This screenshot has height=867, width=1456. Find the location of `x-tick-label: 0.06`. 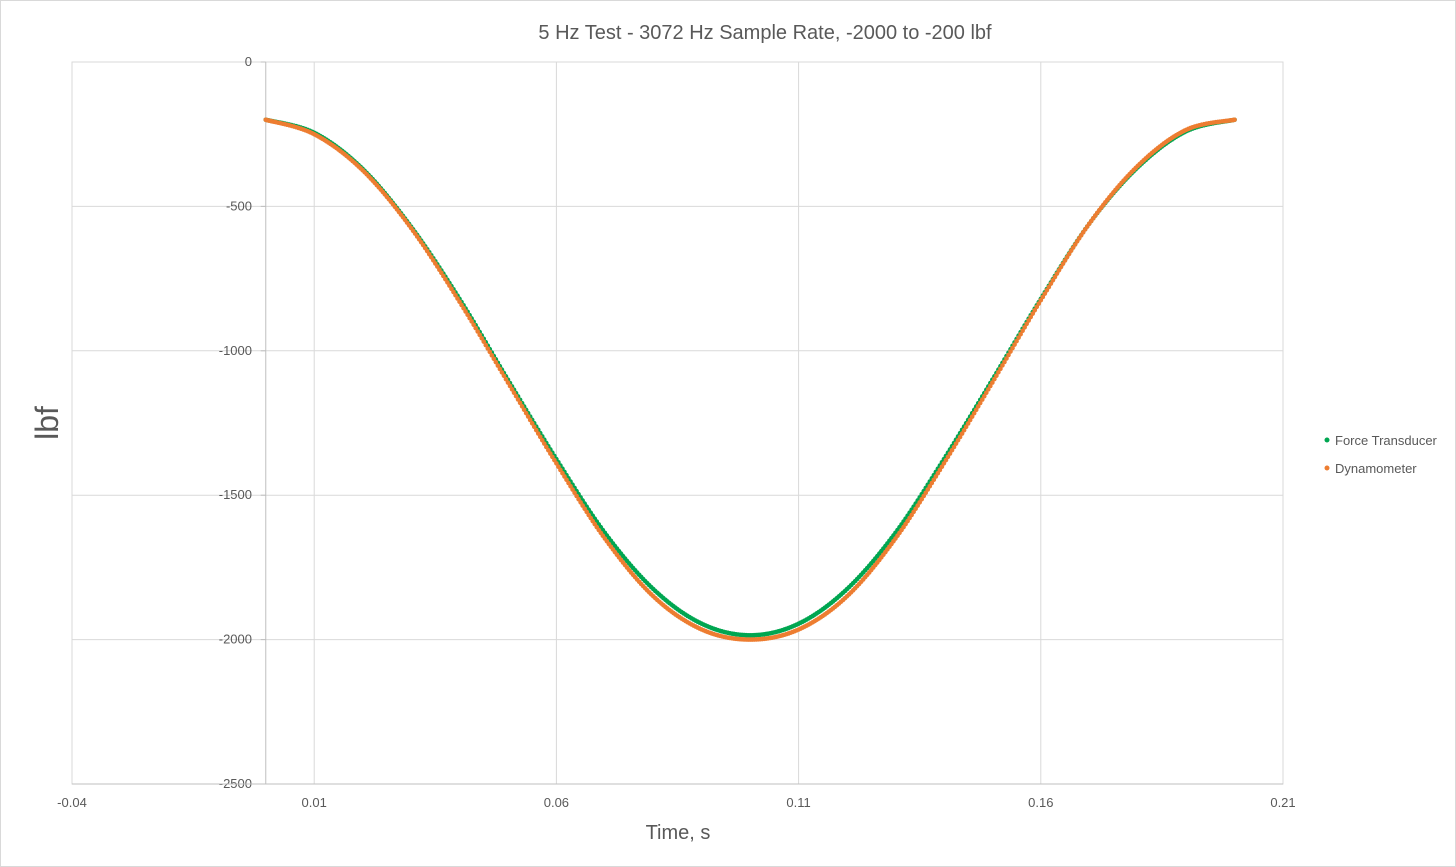

x-tick-label: 0.06 is located at coordinates (556, 802).